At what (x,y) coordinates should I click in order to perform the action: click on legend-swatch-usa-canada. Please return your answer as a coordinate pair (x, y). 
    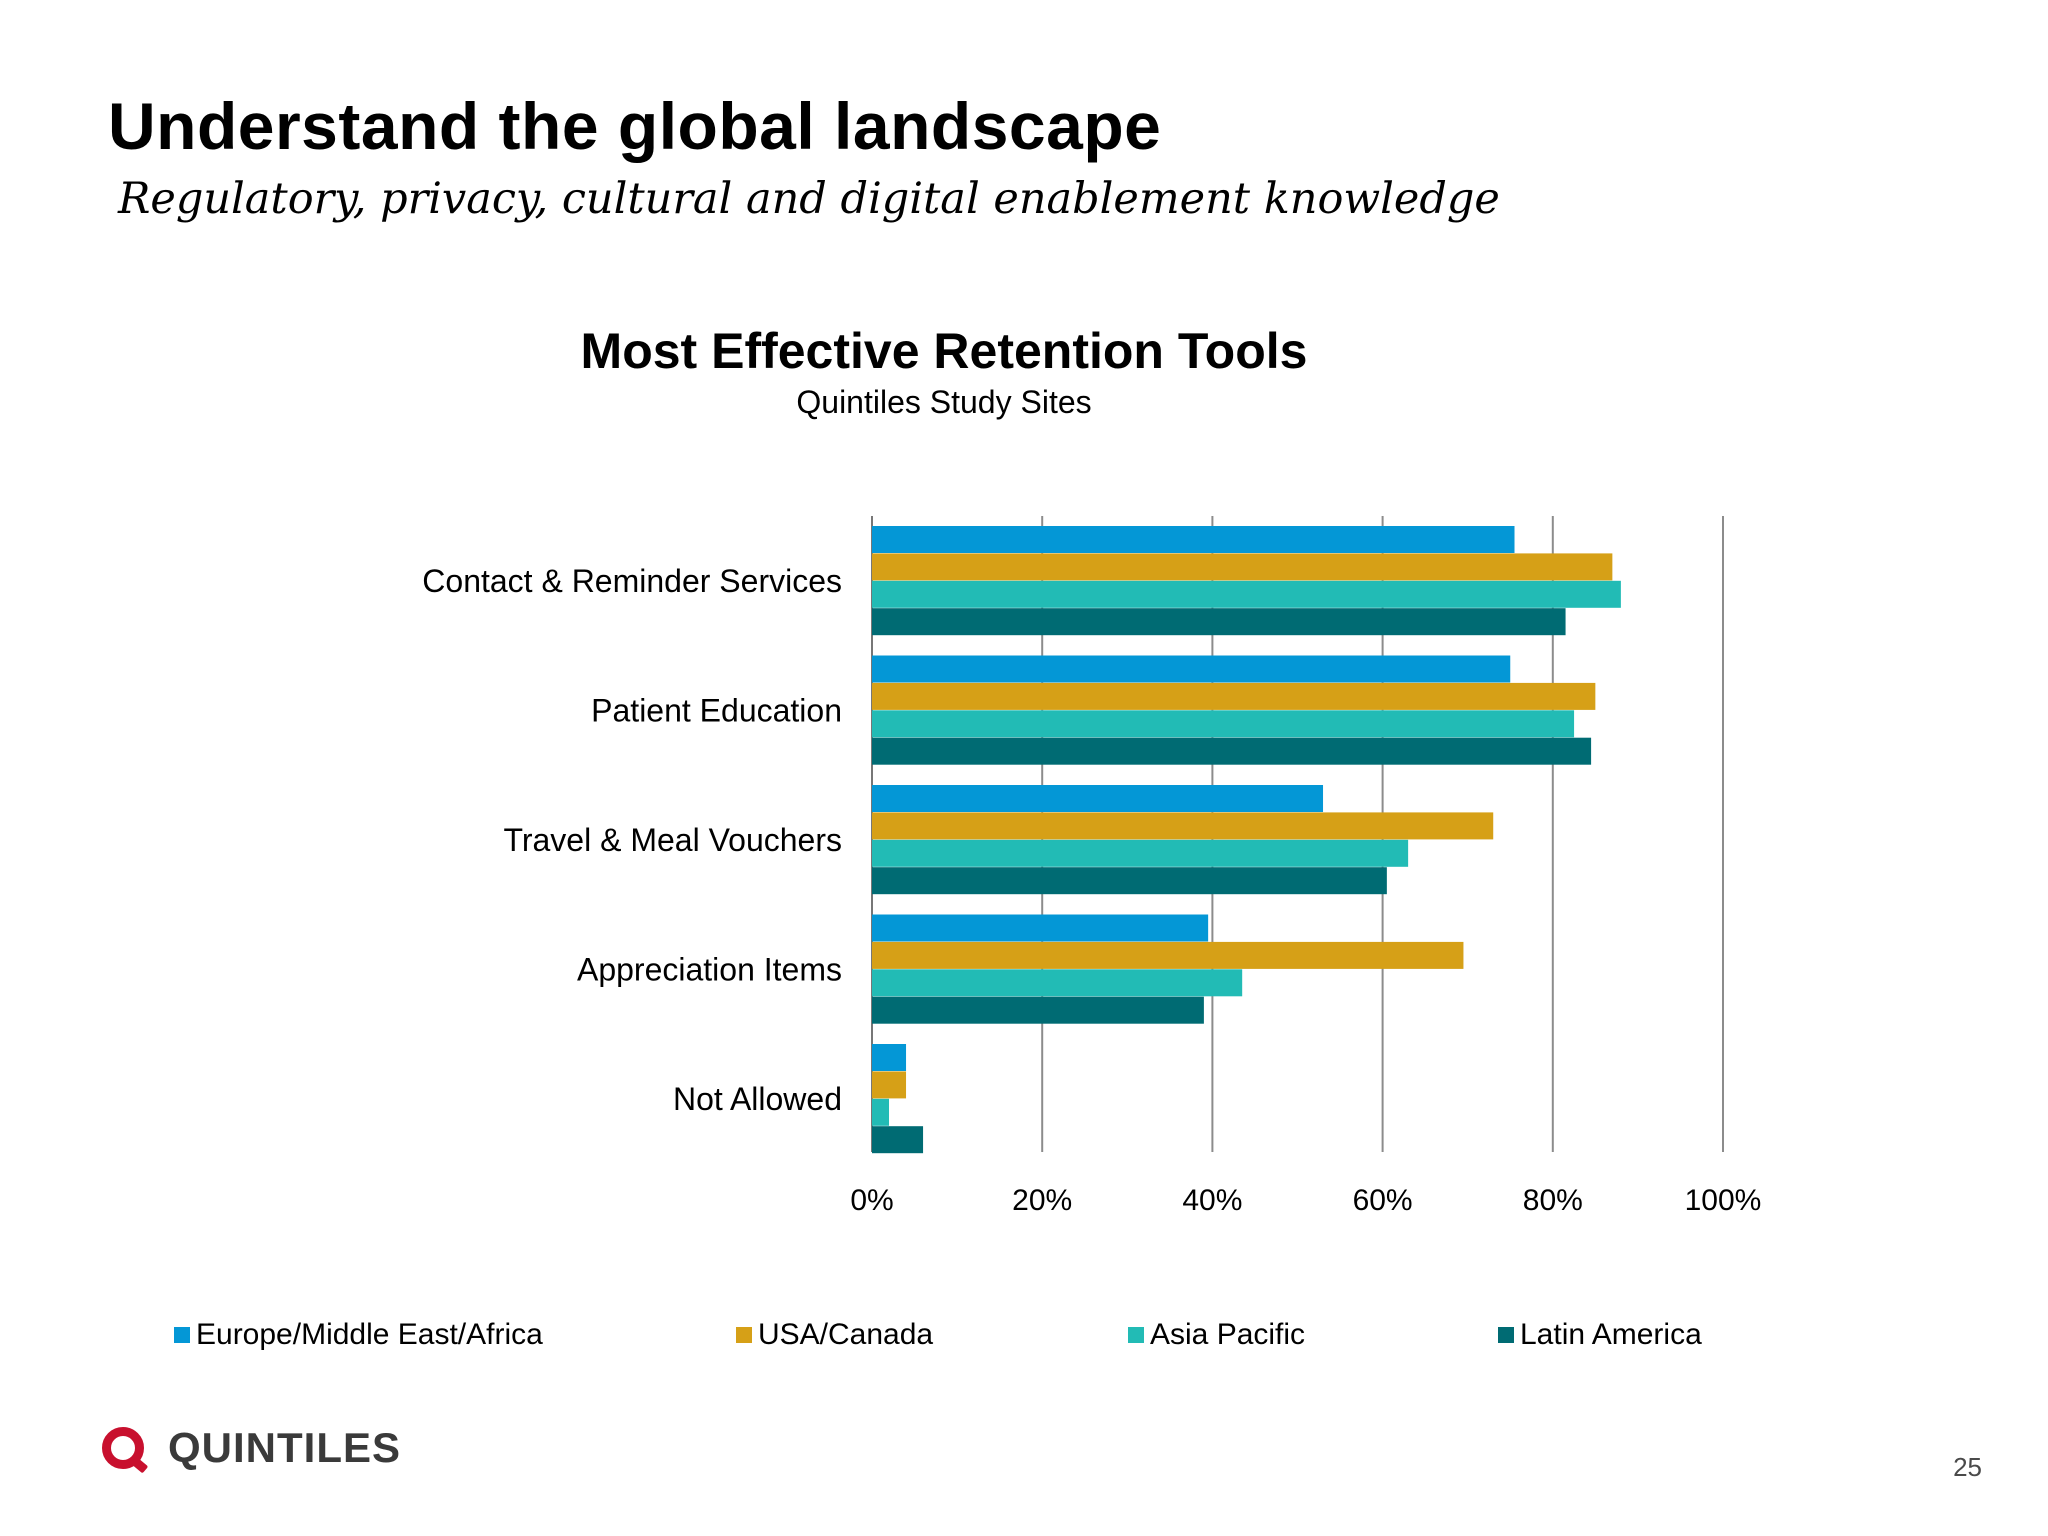
    Looking at the image, I should click on (744, 1335).